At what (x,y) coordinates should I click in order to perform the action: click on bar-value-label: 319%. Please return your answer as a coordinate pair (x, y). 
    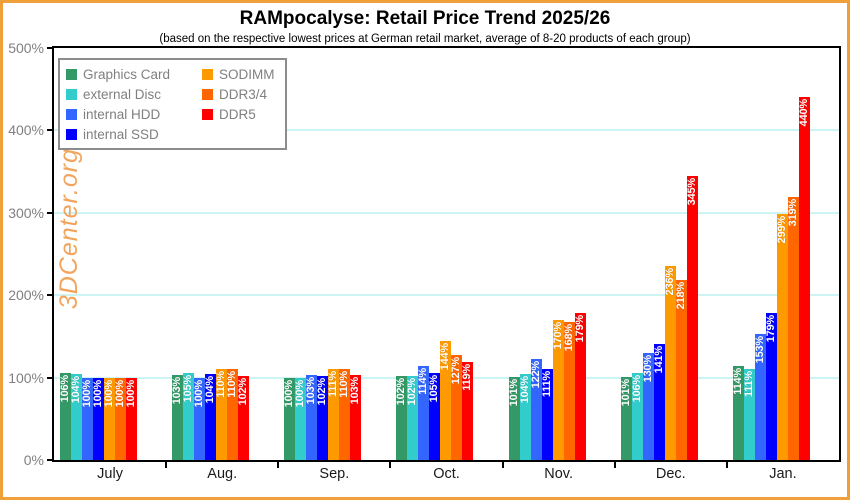
    Looking at the image, I should click on (792, 213).